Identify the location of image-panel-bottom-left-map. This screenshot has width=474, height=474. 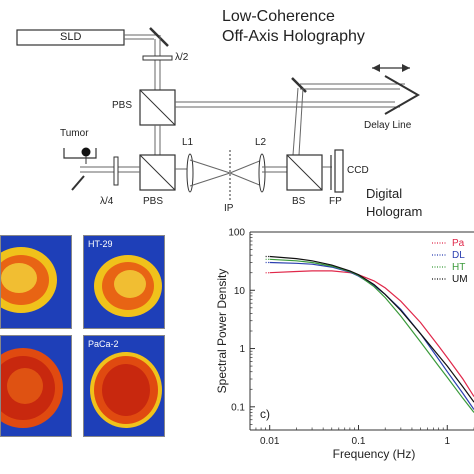
(36, 386).